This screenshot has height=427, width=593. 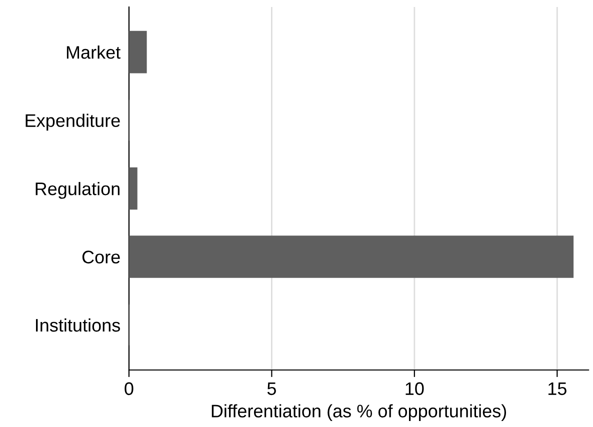 I want to click on x-axis-title: Differentiation (as % of opportunities), so click(x=359, y=413).